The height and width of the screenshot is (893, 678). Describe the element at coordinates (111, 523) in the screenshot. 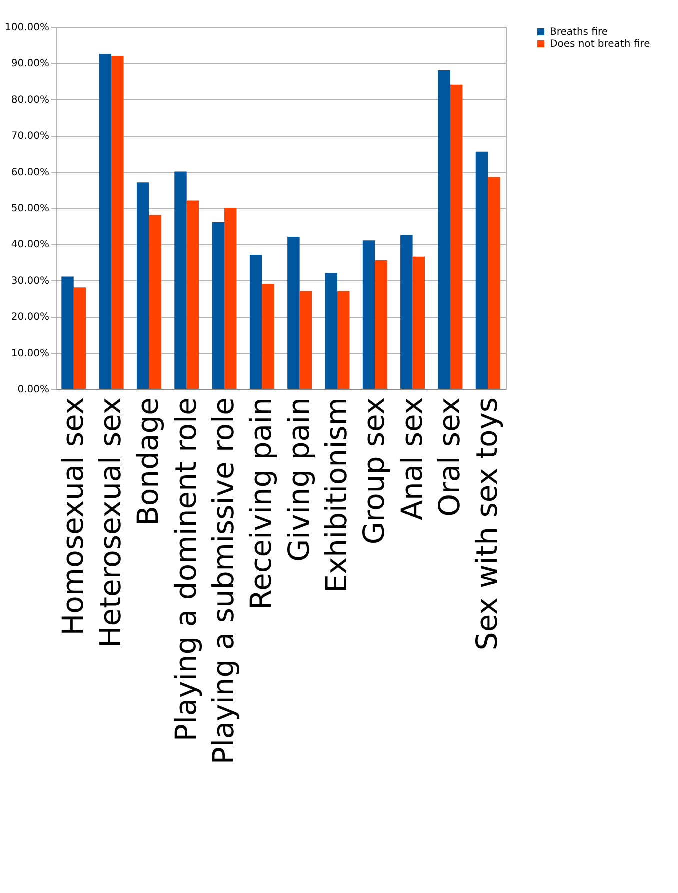

I see `x-tick-label: Heterosexual sex` at that location.